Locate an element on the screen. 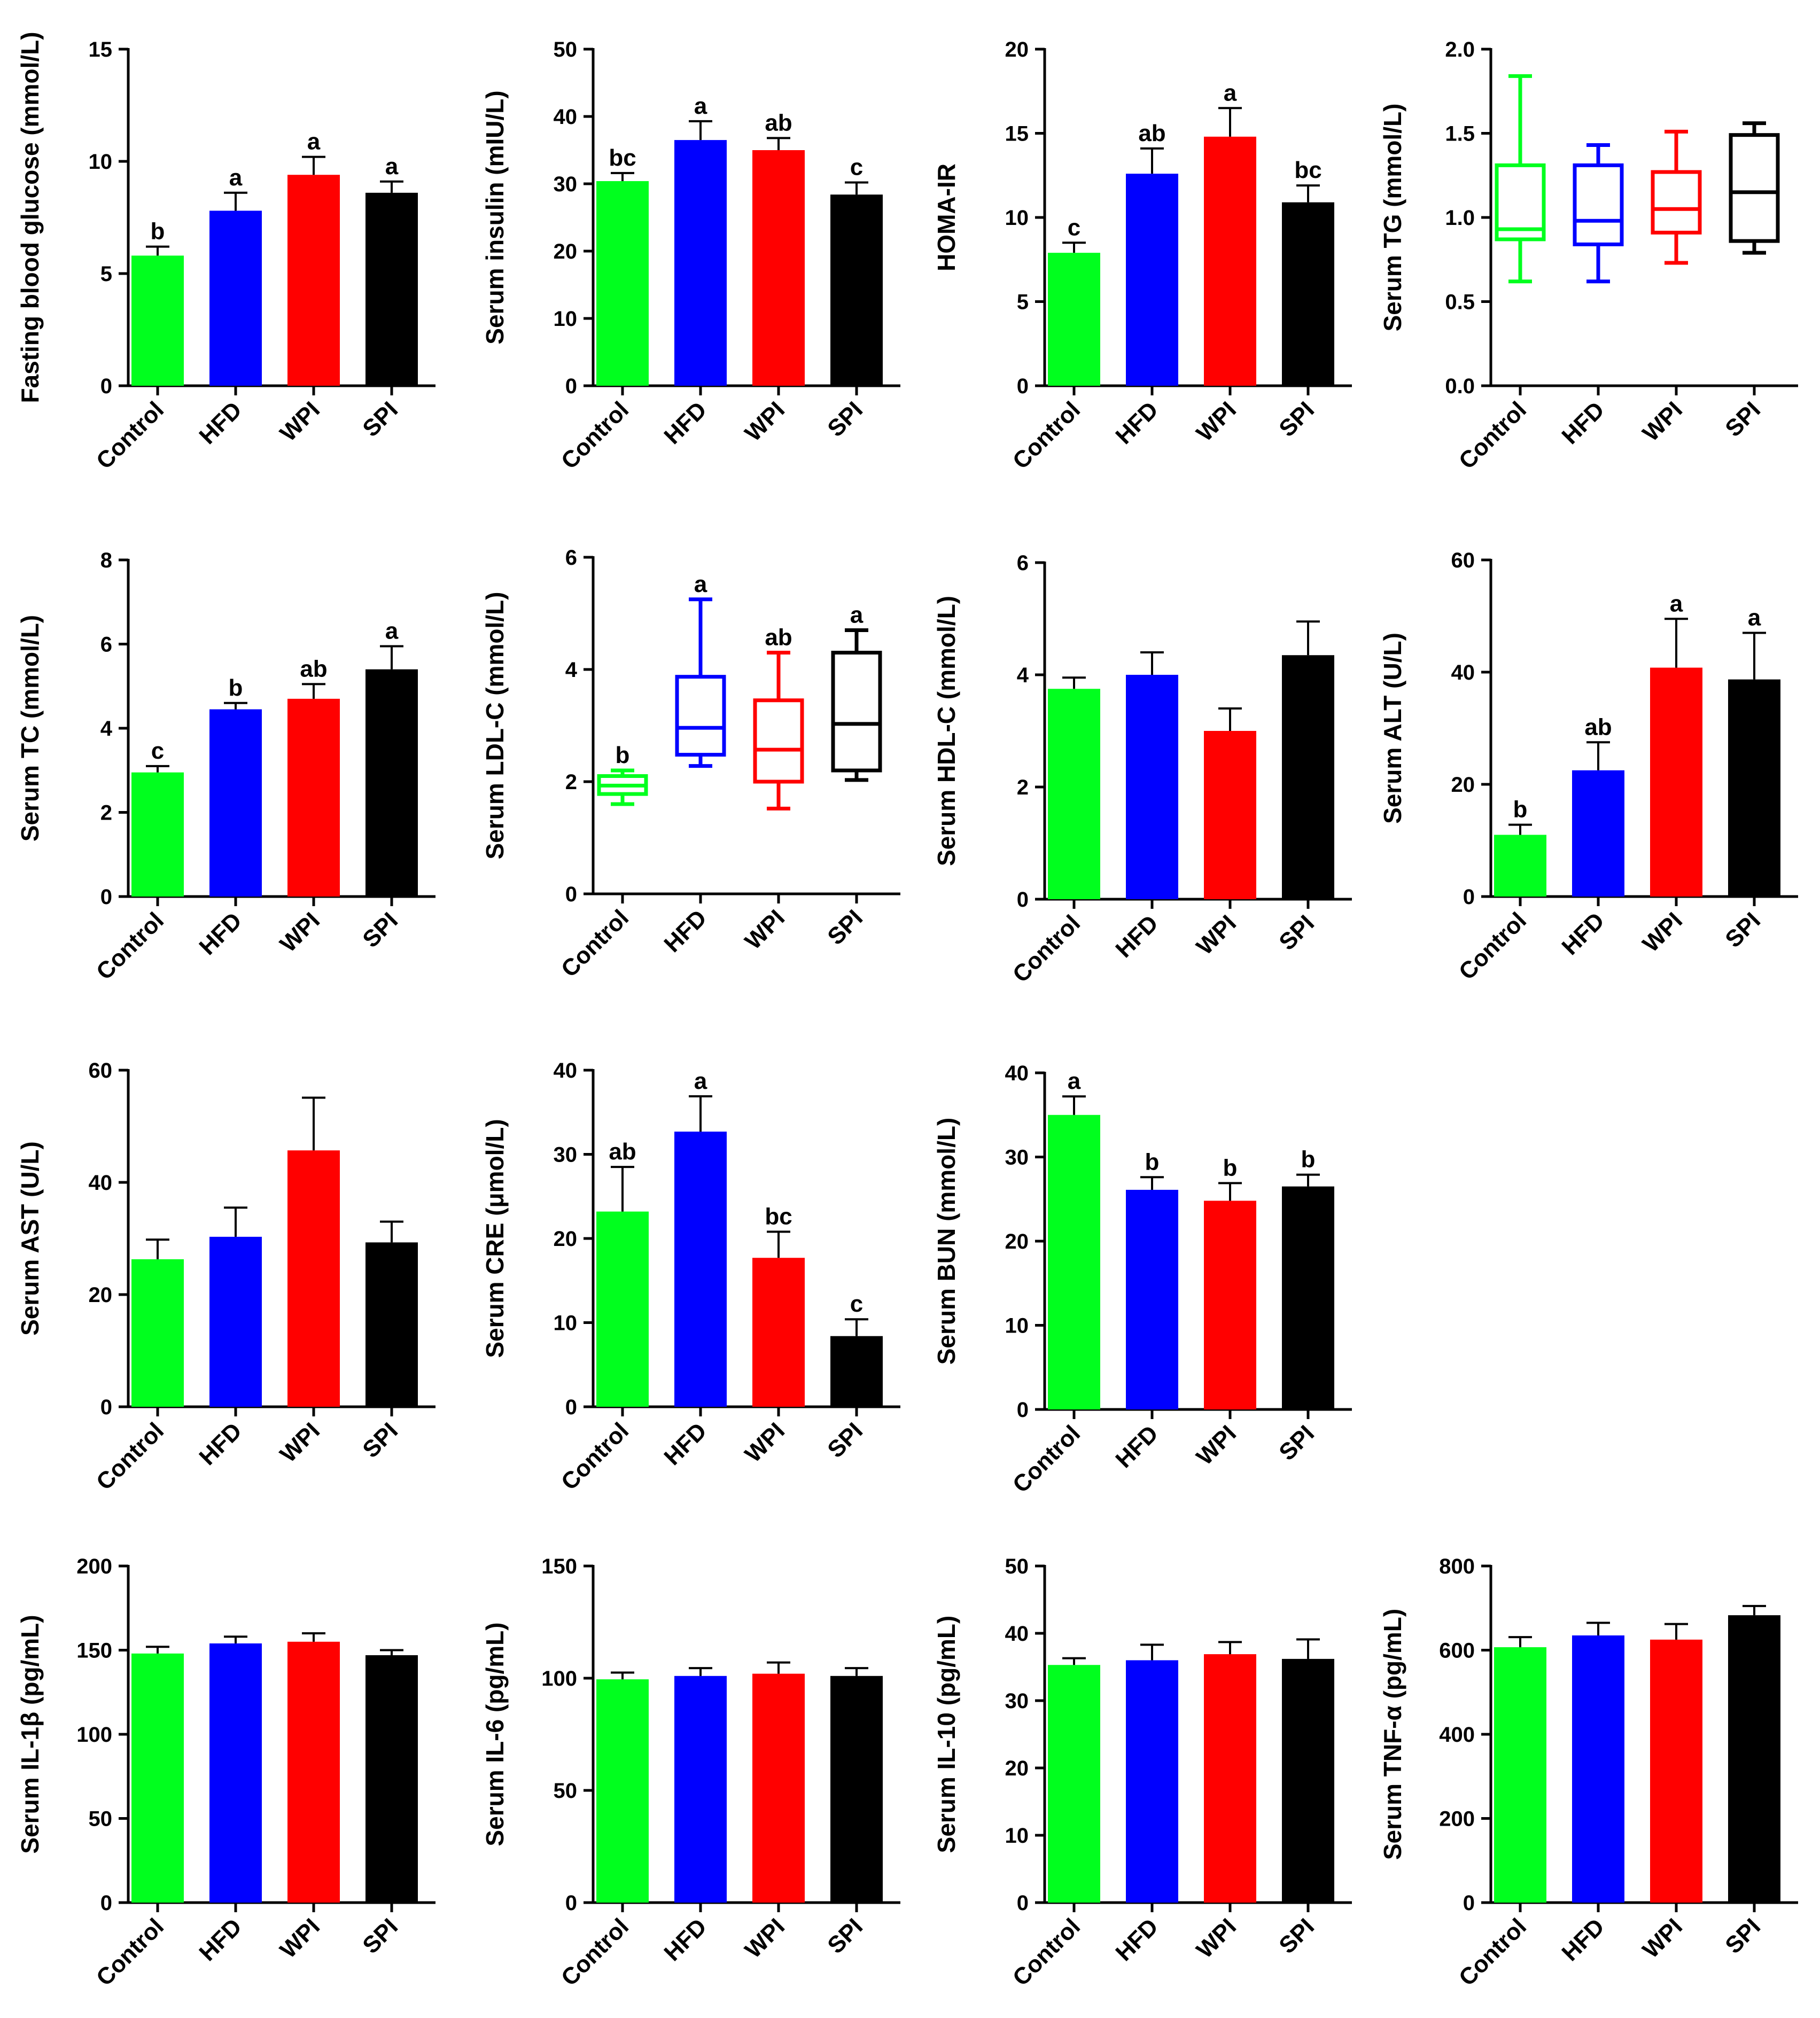 The image size is (1820, 2018). y-tick-label: 800 is located at coordinates (1457, 1566).